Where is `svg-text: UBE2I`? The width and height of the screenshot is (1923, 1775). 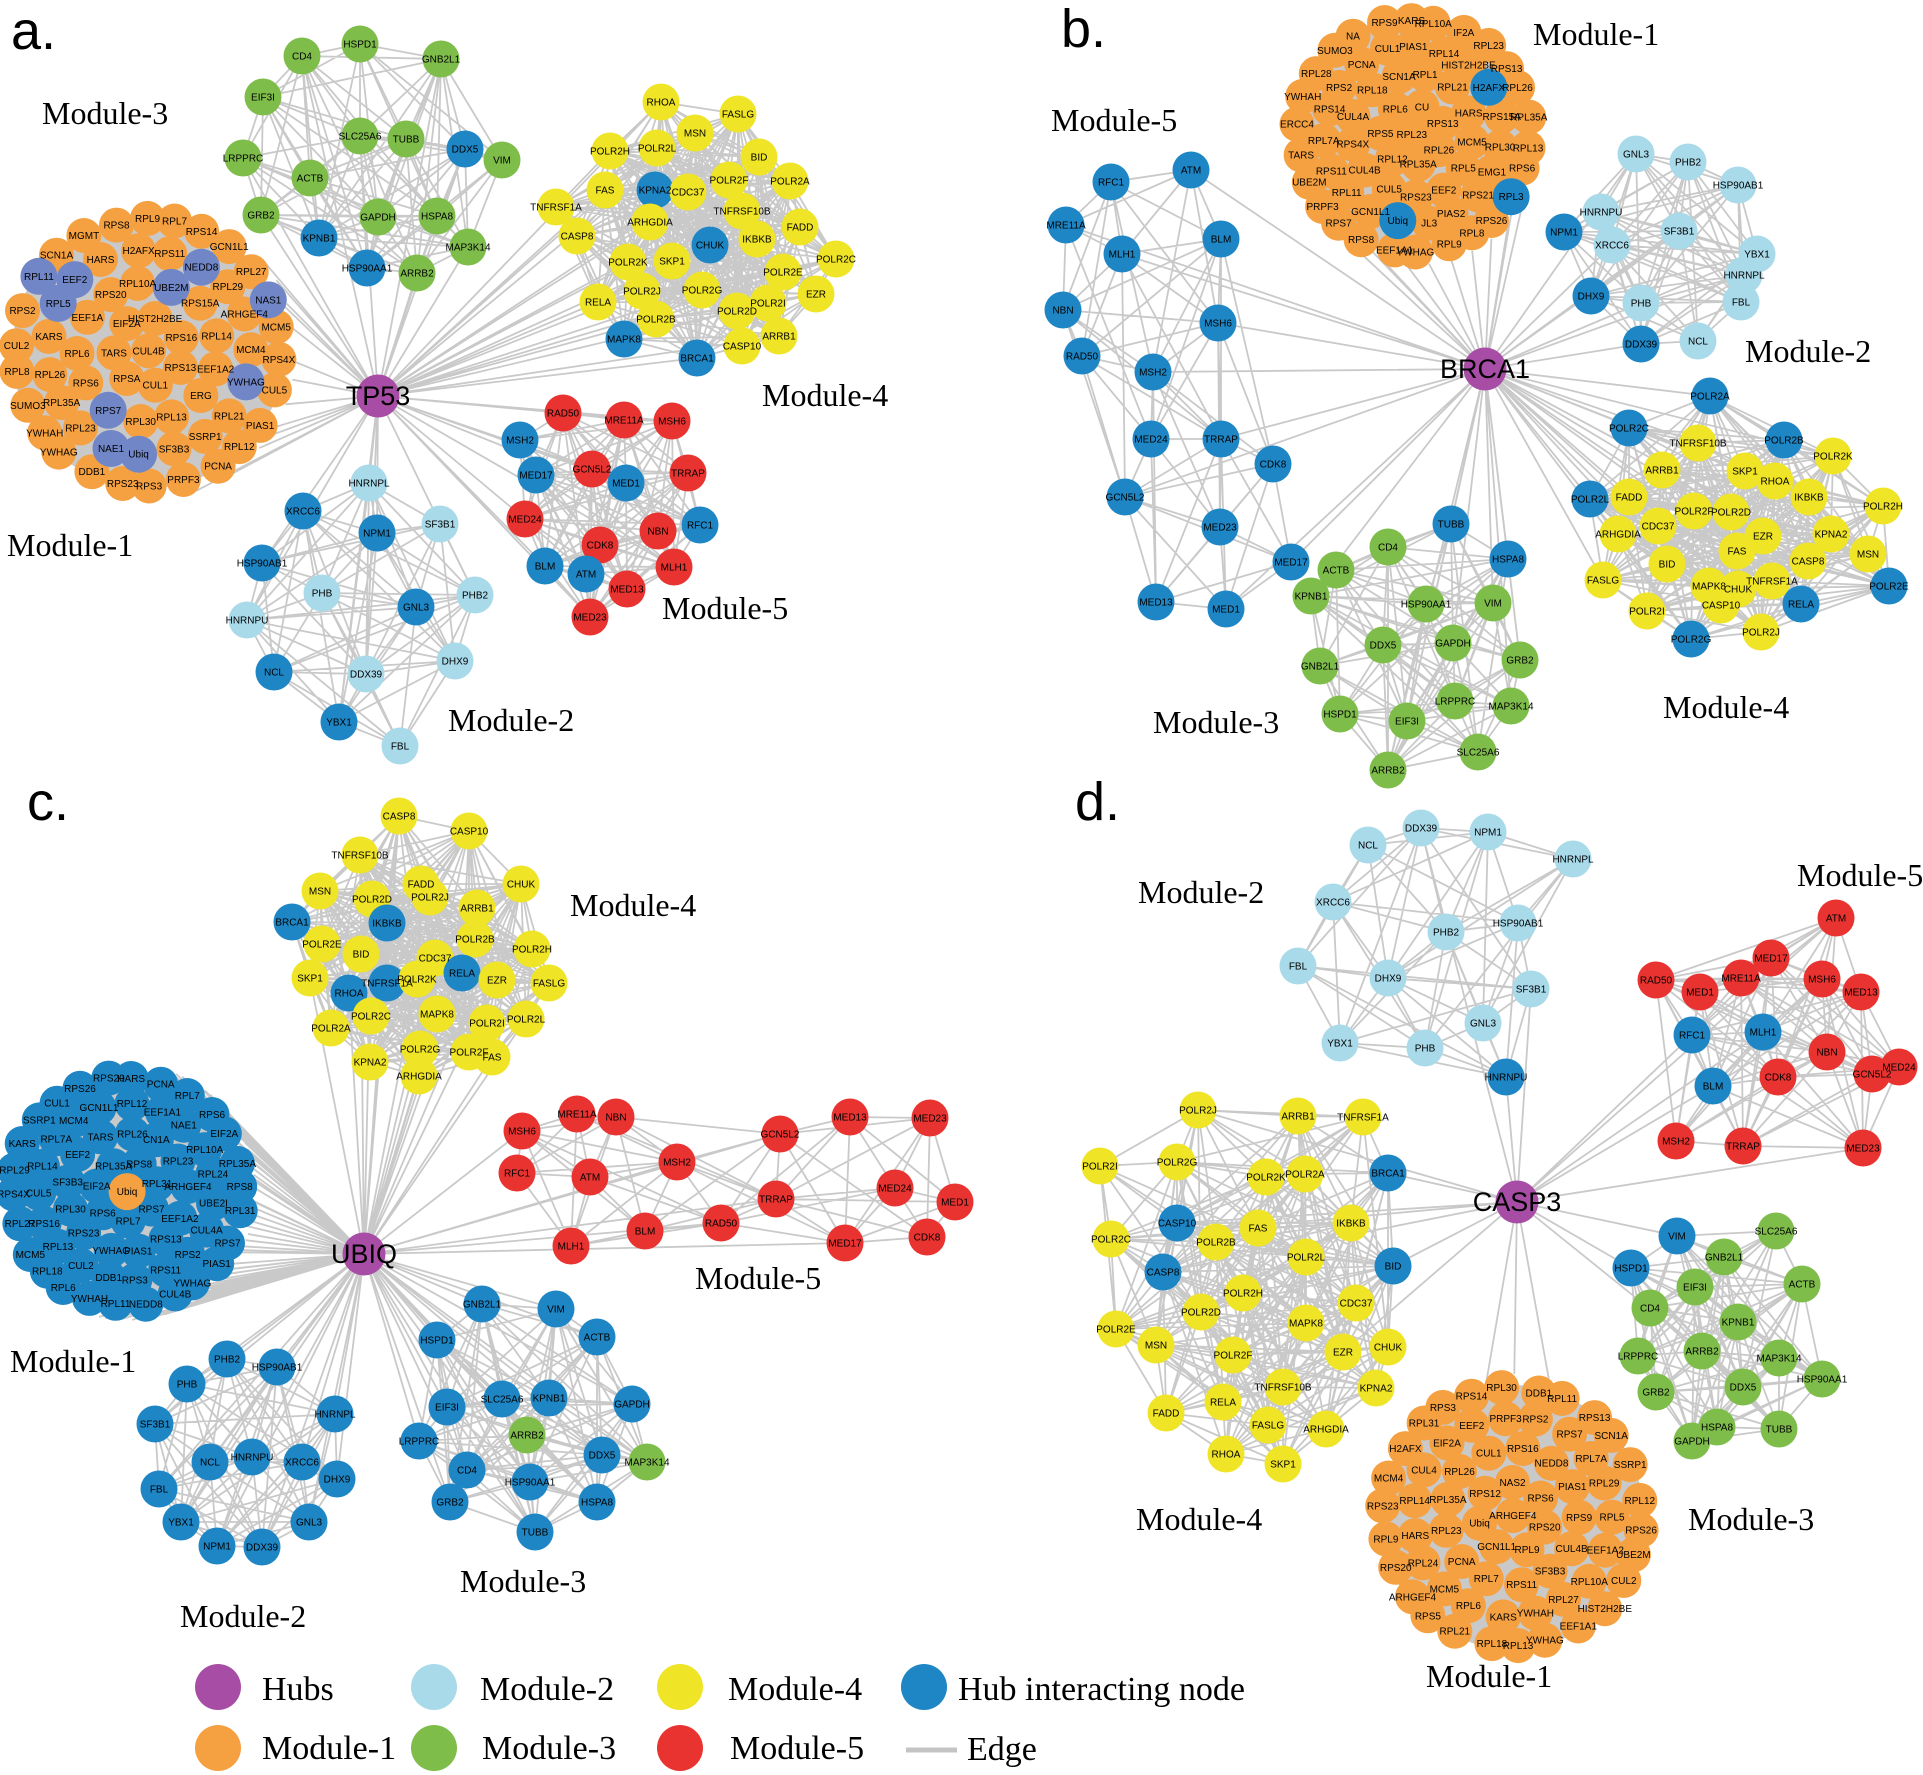
svg-text: UBE2I is located at coordinates (213, 1204).